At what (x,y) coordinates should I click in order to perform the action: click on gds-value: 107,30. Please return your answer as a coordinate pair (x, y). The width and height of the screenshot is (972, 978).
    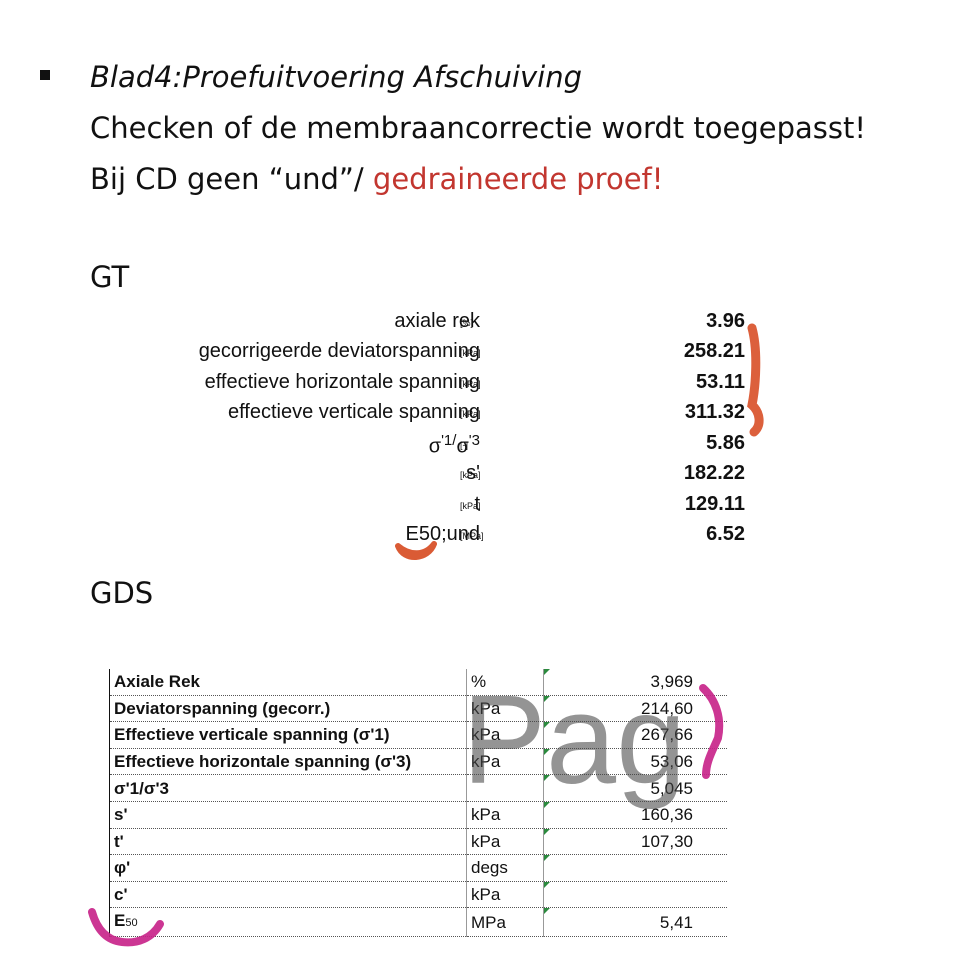
    Looking at the image, I should click on (635, 842).